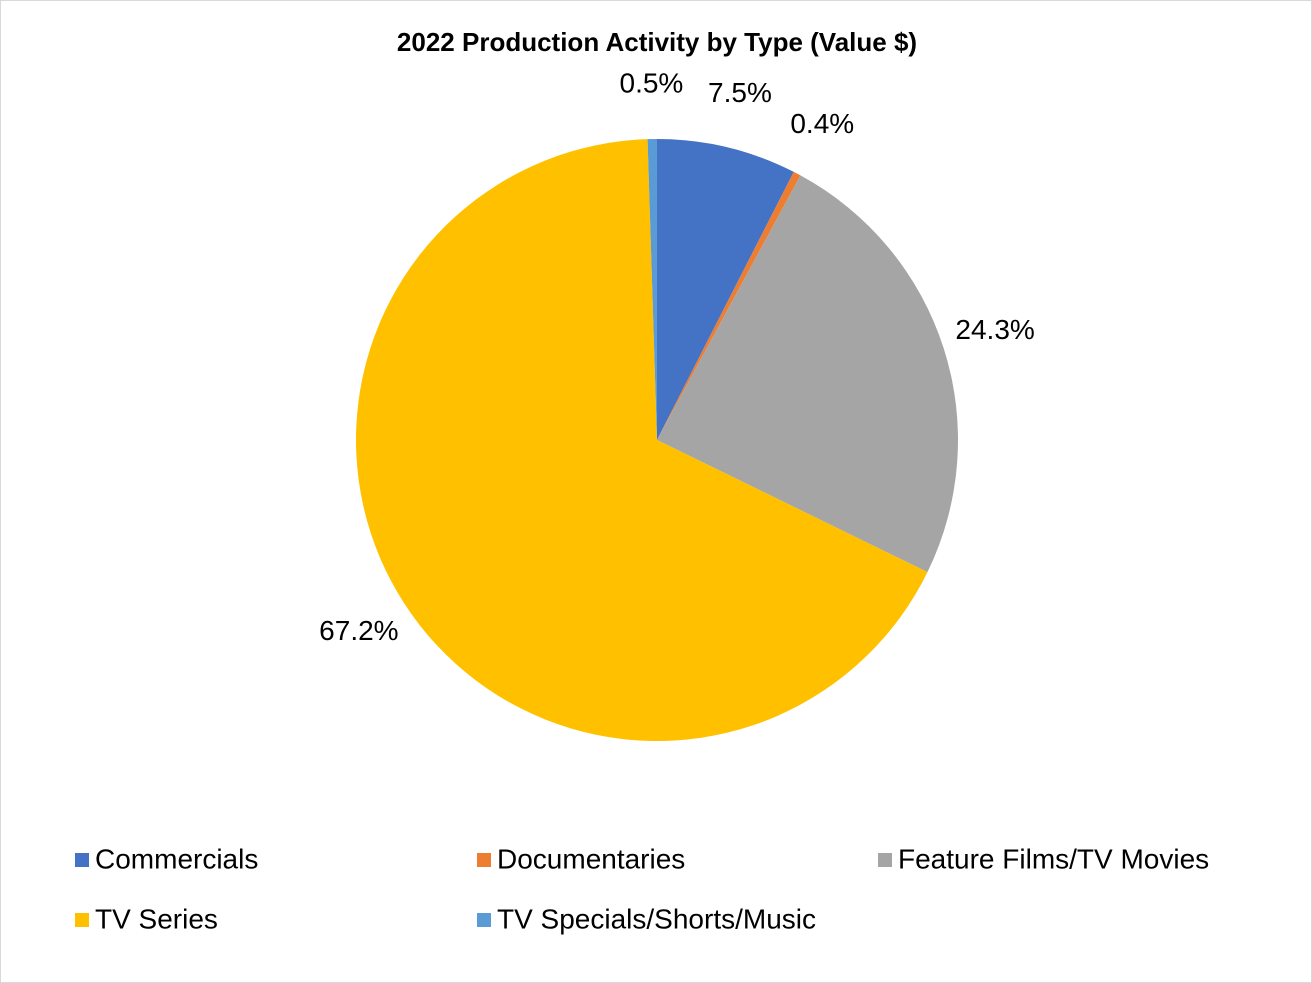 The image size is (1312, 983). I want to click on legend-label: Feature Films/TV Movies, so click(1053, 858).